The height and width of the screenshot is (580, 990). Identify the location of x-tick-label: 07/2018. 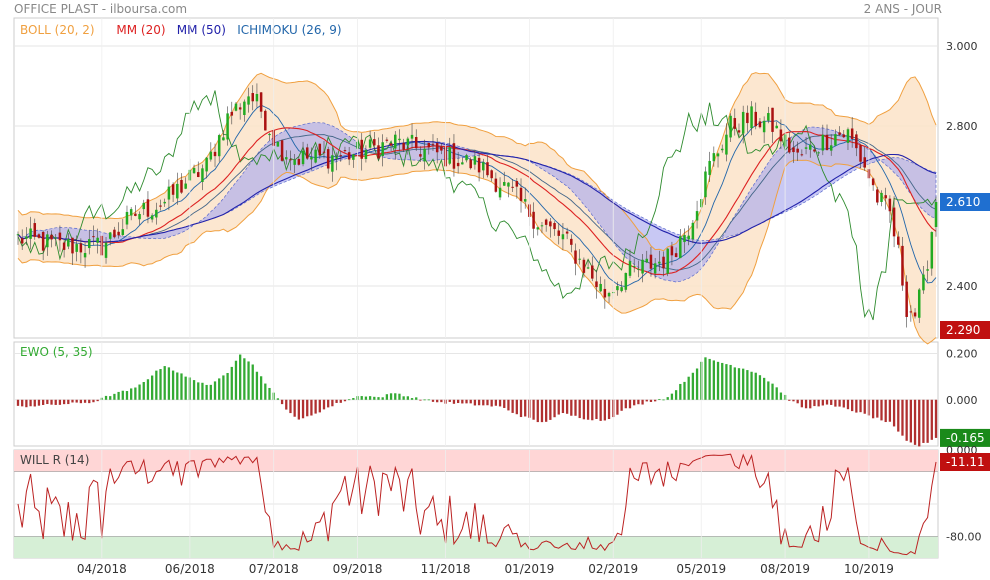
(274, 569).